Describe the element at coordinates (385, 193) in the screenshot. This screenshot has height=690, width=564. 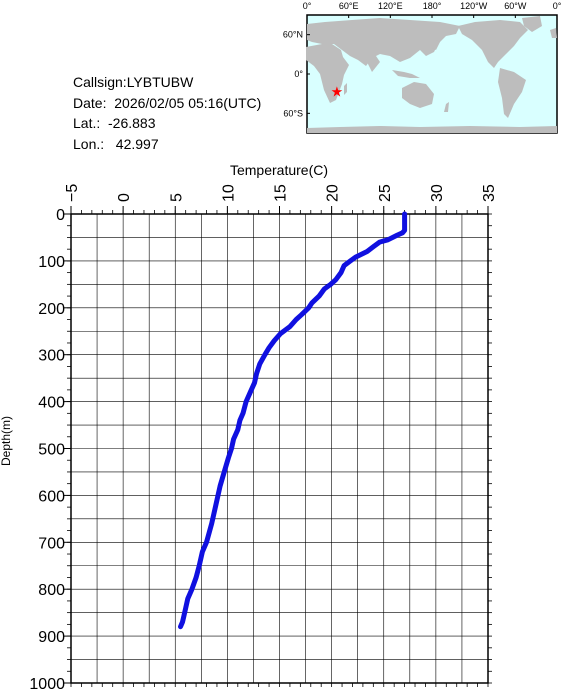
I see `x-tick-label: 25` at that location.